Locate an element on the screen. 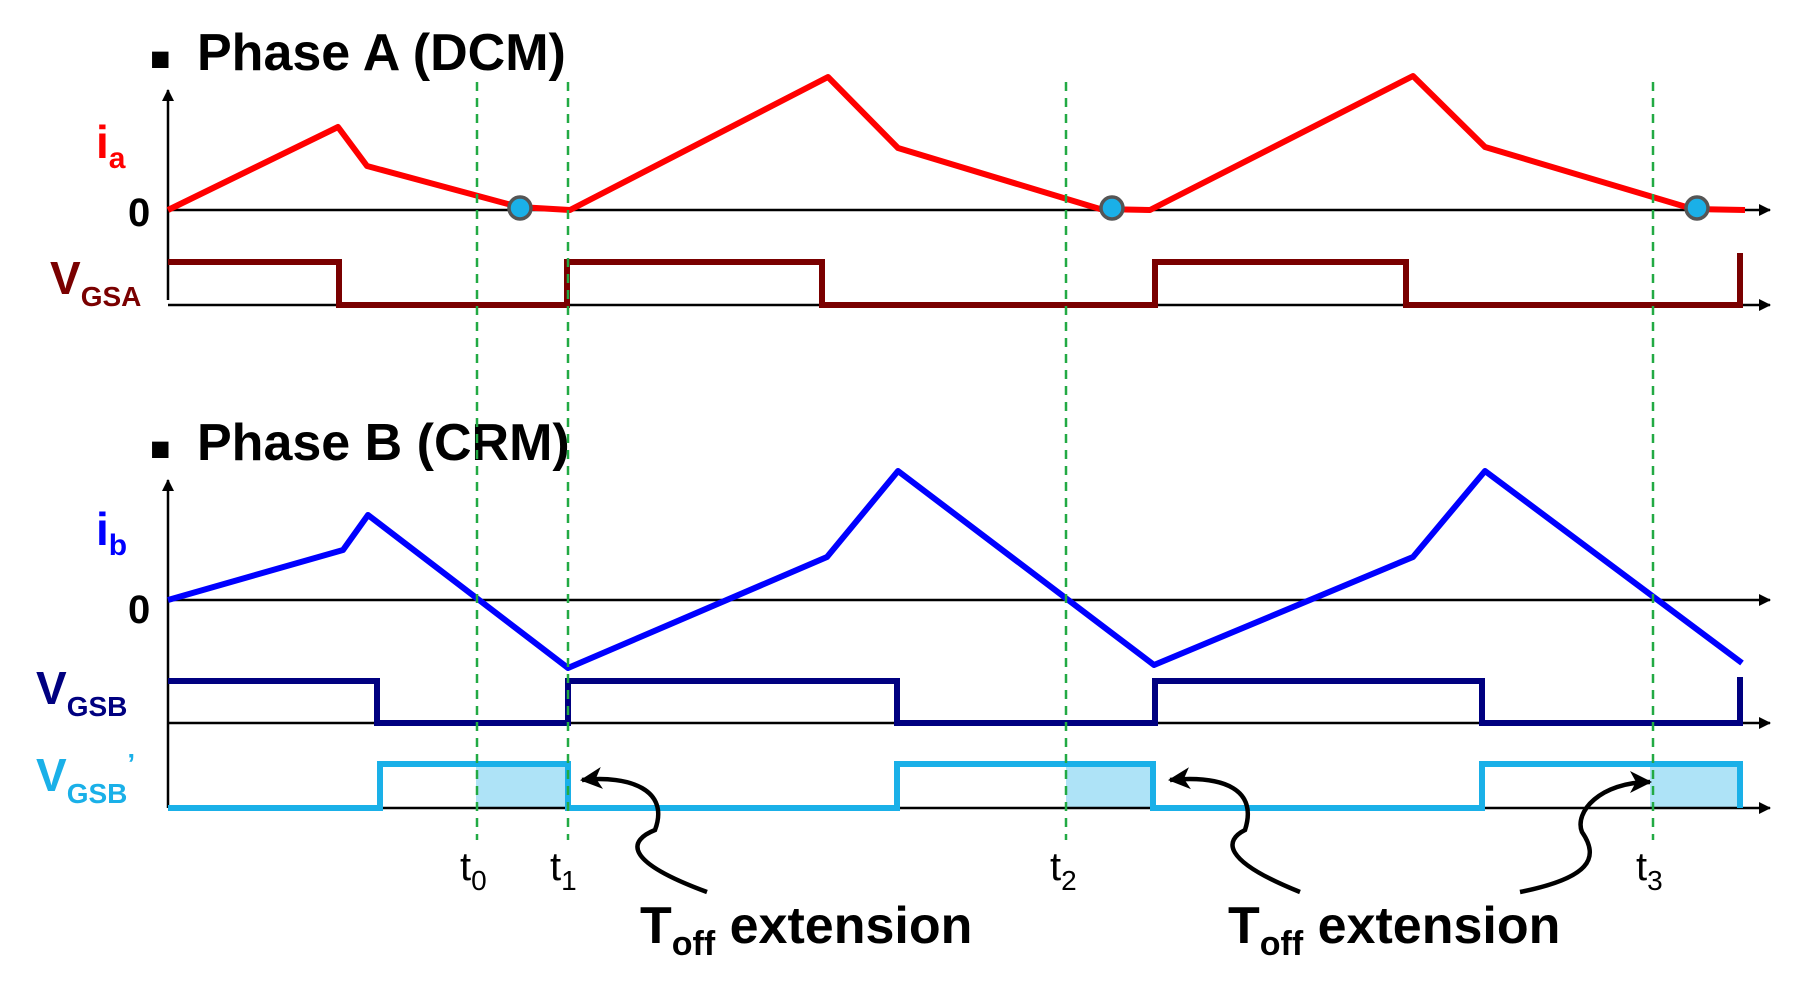 The image size is (1800, 983). phase-b-gate-label: VGSB is located at coordinates (81, 692).